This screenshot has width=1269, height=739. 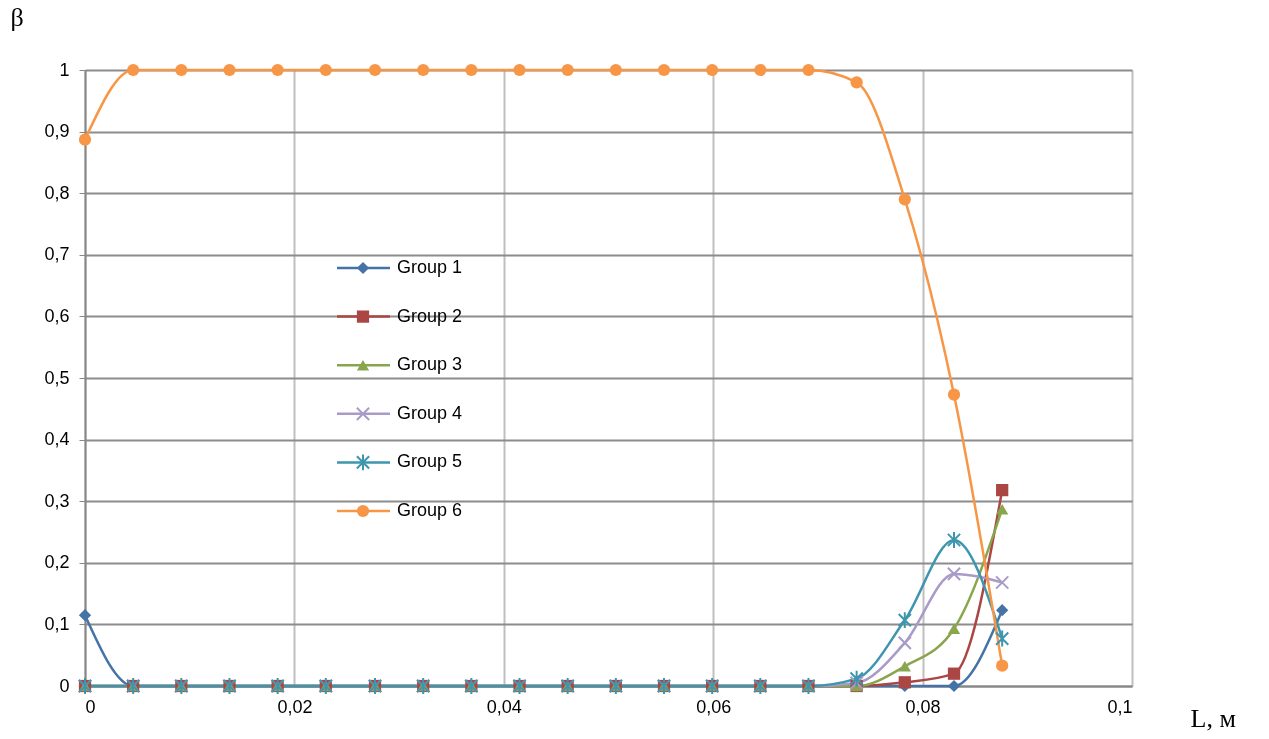 What do you see at coordinates (57, 315) in the screenshot?
I see `y-tick-label: 0,6` at bounding box center [57, 315].